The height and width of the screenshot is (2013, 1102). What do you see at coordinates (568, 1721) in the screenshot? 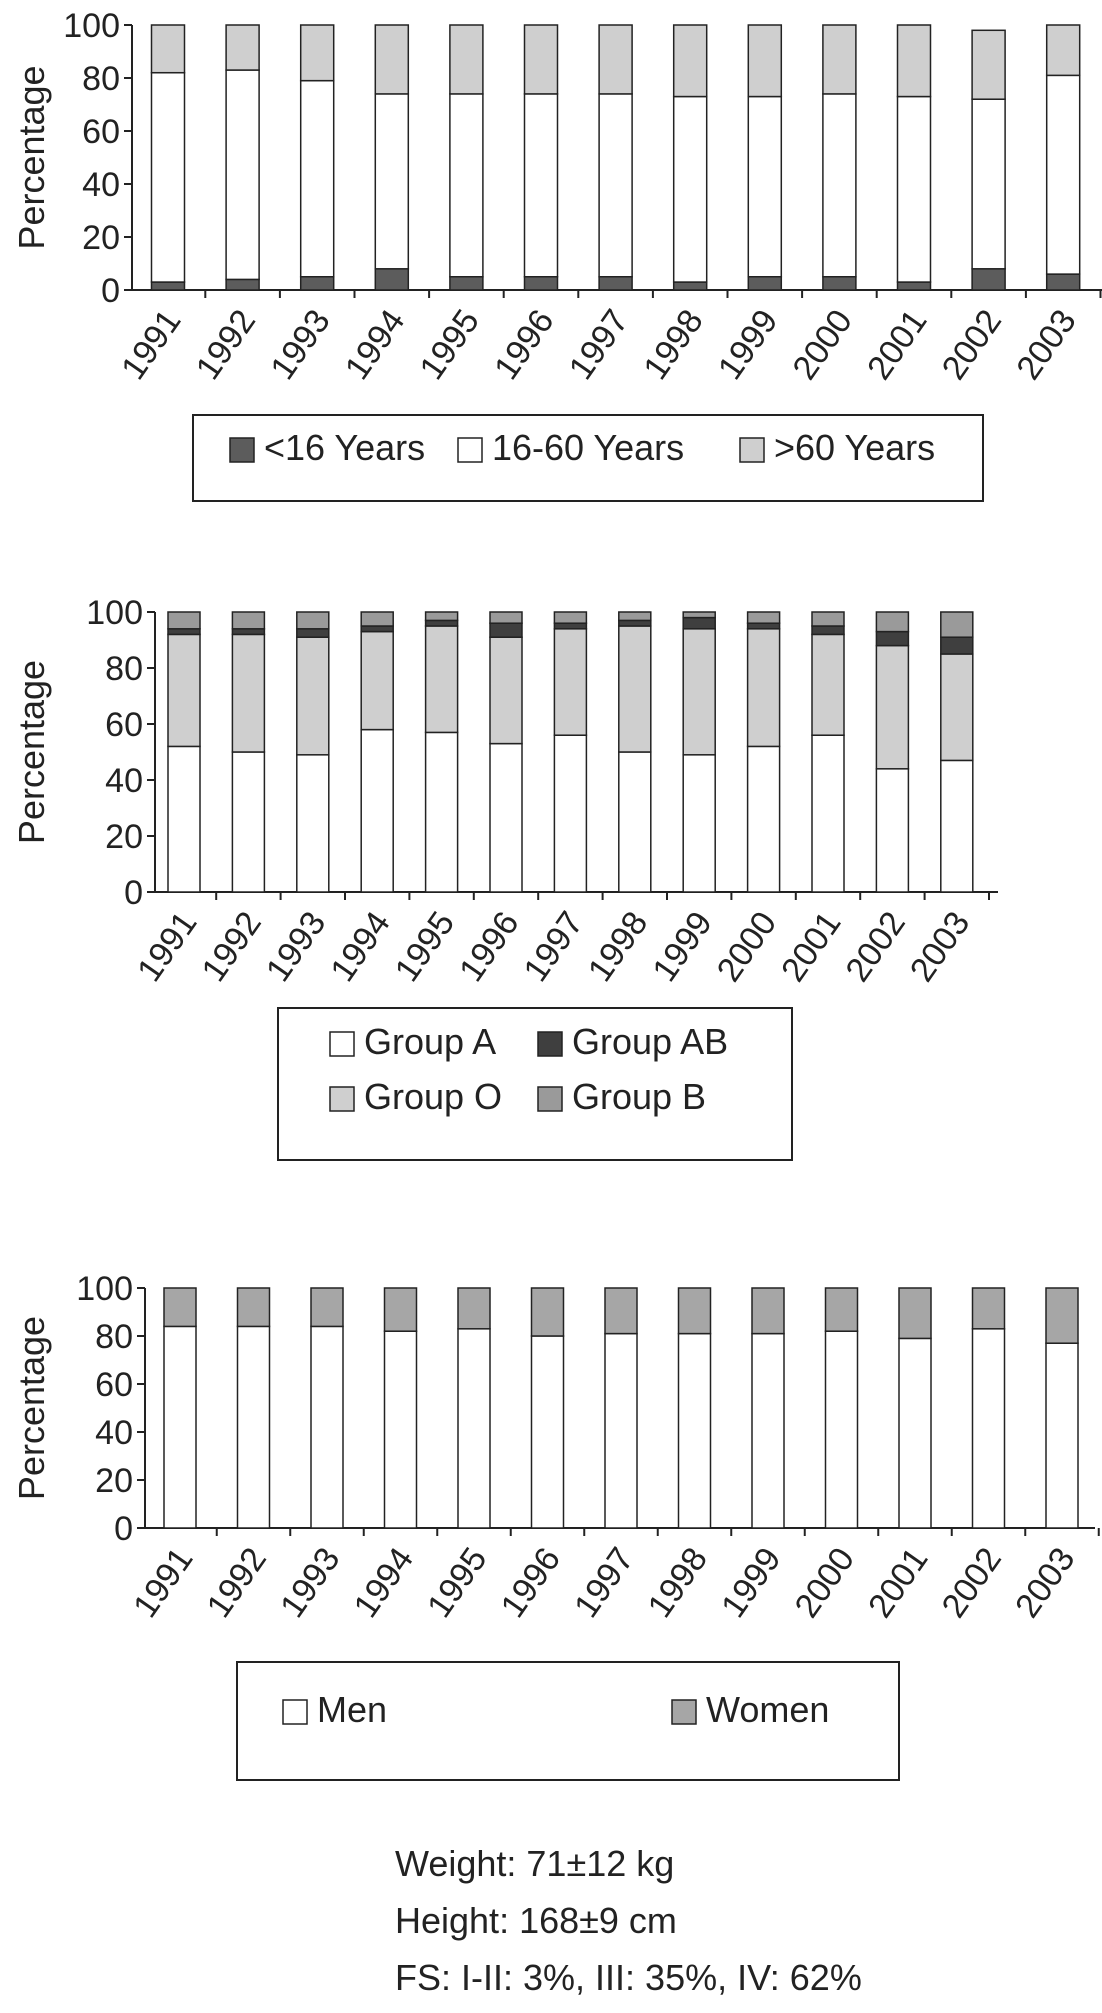
I see `legend: Men Women` at bounding box center [568, 1721].